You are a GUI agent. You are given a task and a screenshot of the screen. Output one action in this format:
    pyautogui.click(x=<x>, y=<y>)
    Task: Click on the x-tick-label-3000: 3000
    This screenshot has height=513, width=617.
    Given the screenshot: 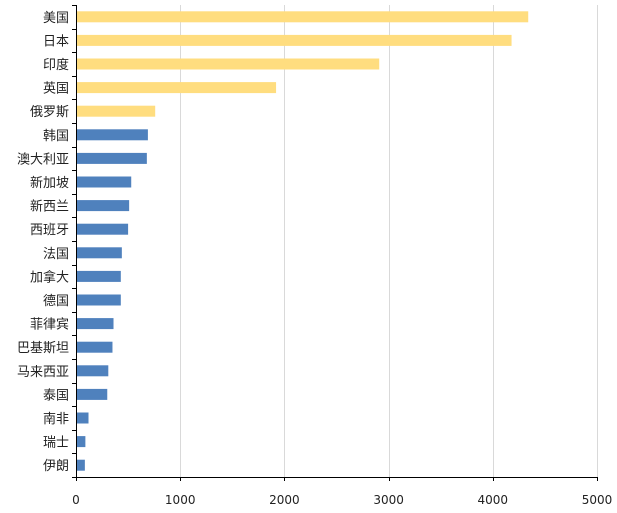 What is the action you would take?
    pyautogui.click(x=388, y=500)
    